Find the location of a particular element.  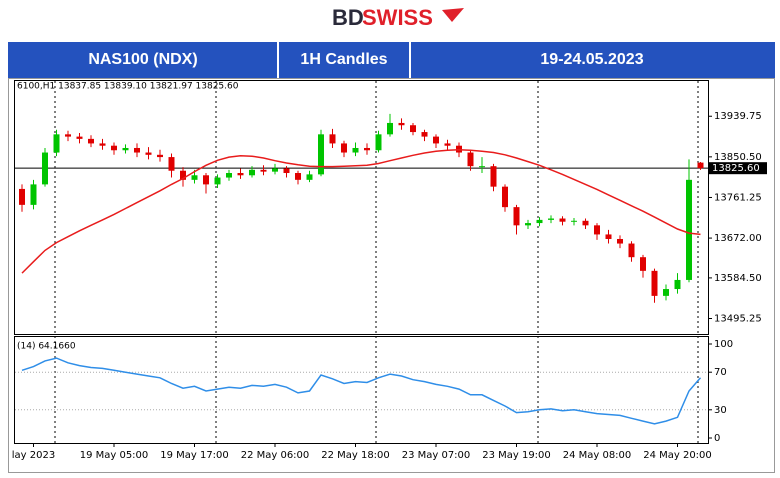

y-tick-label: 13850.50 is located at coordinates (738, 157).